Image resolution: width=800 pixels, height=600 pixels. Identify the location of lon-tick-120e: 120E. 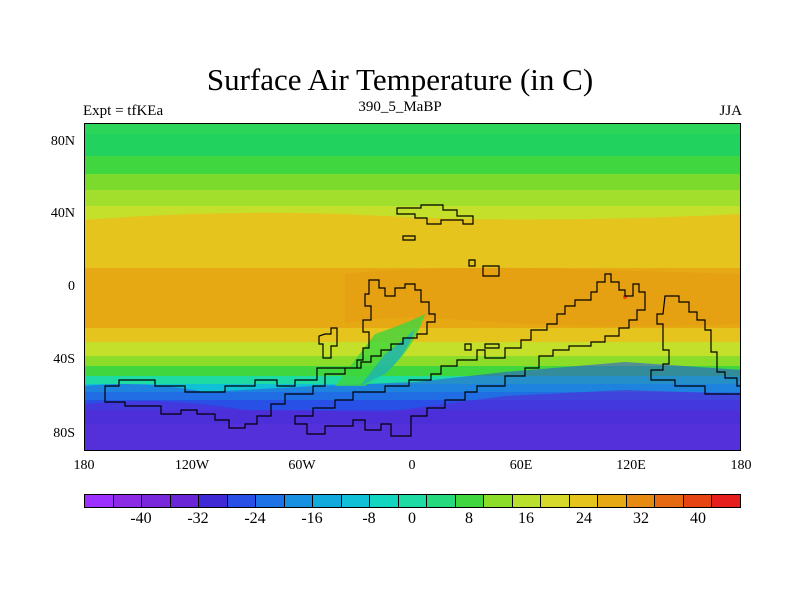
(631, 465).